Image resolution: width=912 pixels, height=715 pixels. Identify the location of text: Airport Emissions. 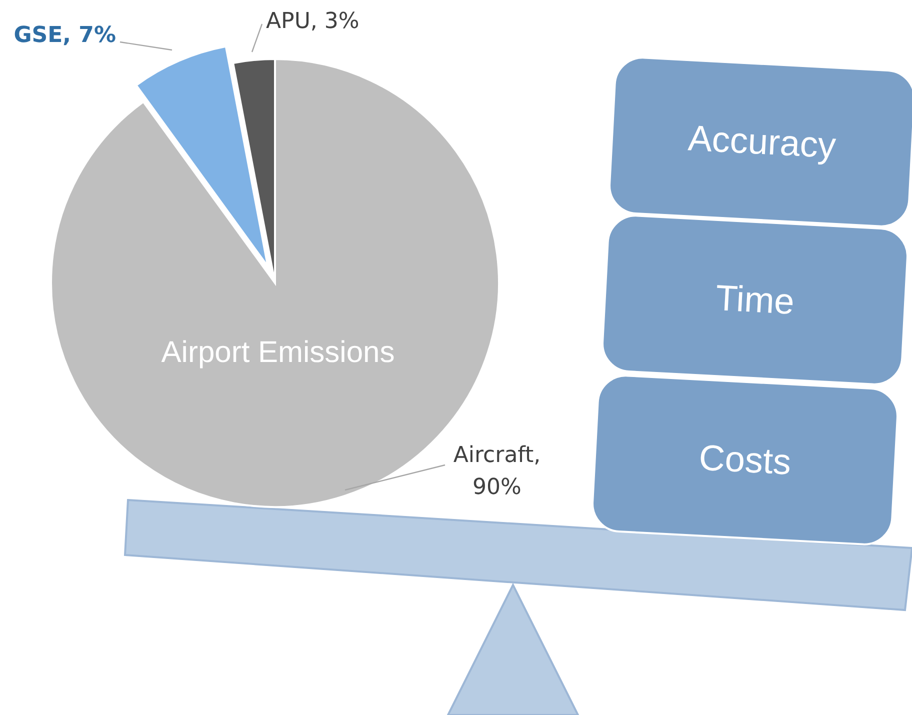
(278, 352).